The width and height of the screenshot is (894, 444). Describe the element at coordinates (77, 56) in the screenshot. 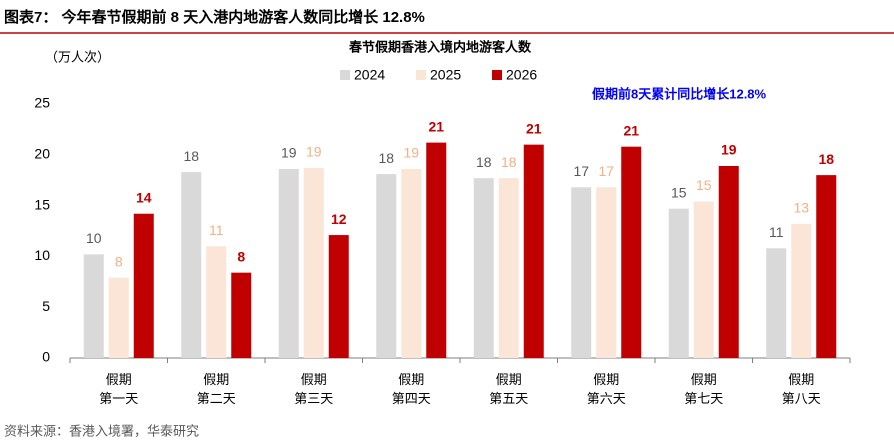

I see `y-axis-label: （万人次）` at that location.